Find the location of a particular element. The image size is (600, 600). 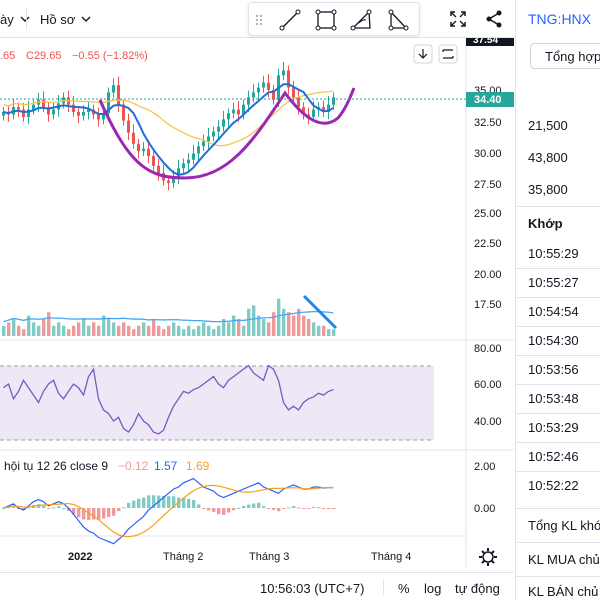

fullscreen-icon is located at coordinates (458, 19).